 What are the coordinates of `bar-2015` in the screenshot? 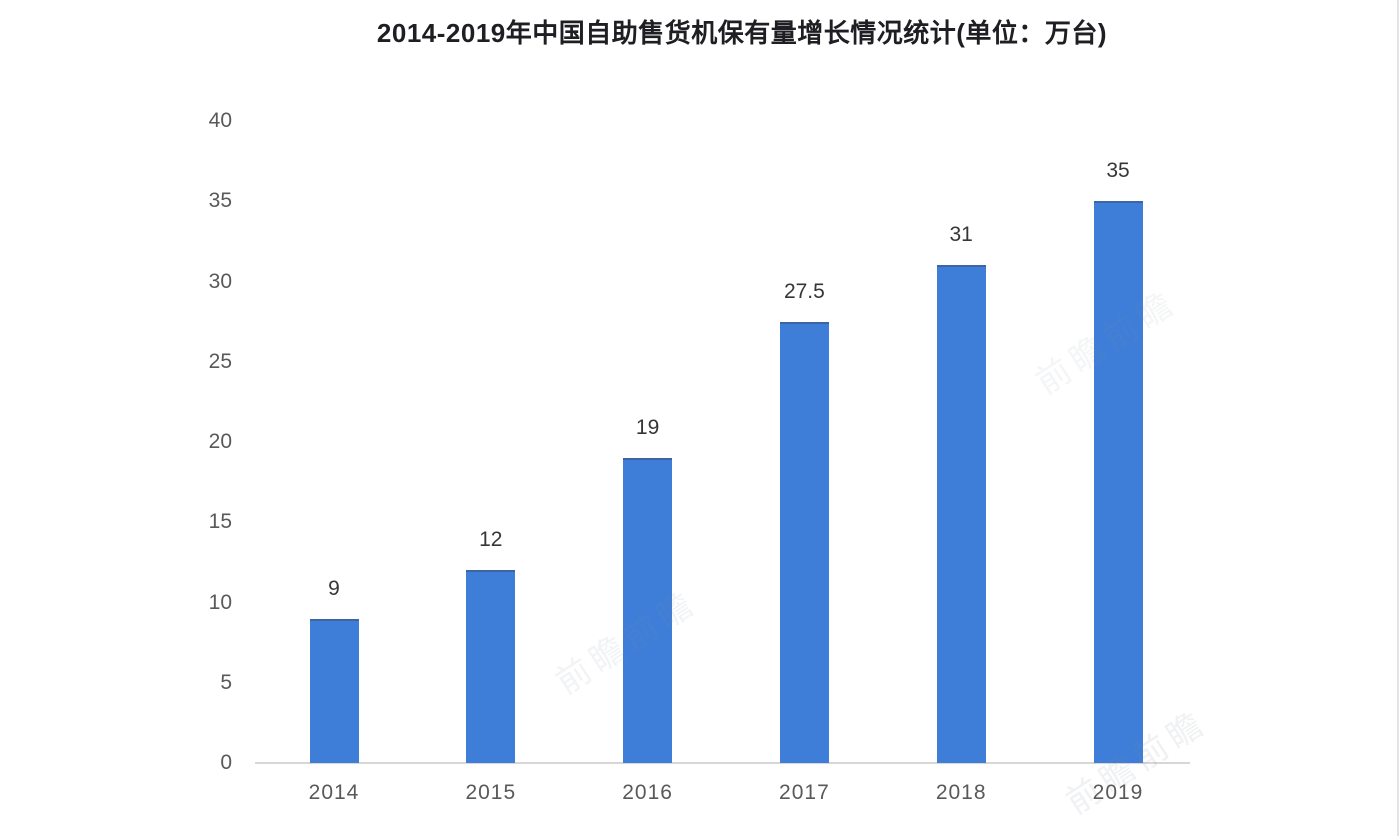 It's located at (491, 666).